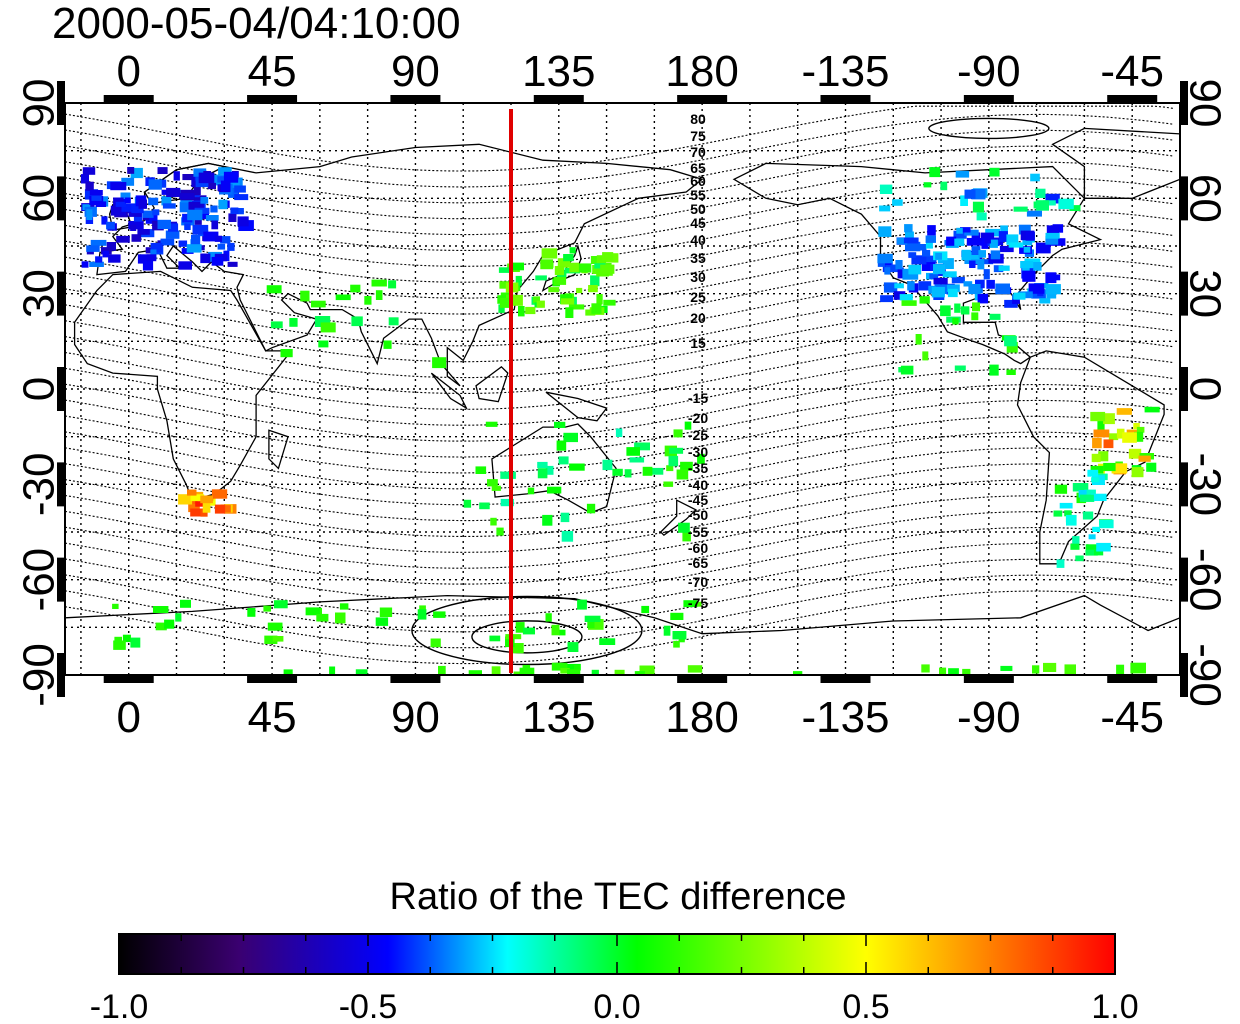  Describe the element at coordinates (38, 393) in the screenshot. I see `y-axis-left: 90 60 30 0 -30 -60 -90` at that location.